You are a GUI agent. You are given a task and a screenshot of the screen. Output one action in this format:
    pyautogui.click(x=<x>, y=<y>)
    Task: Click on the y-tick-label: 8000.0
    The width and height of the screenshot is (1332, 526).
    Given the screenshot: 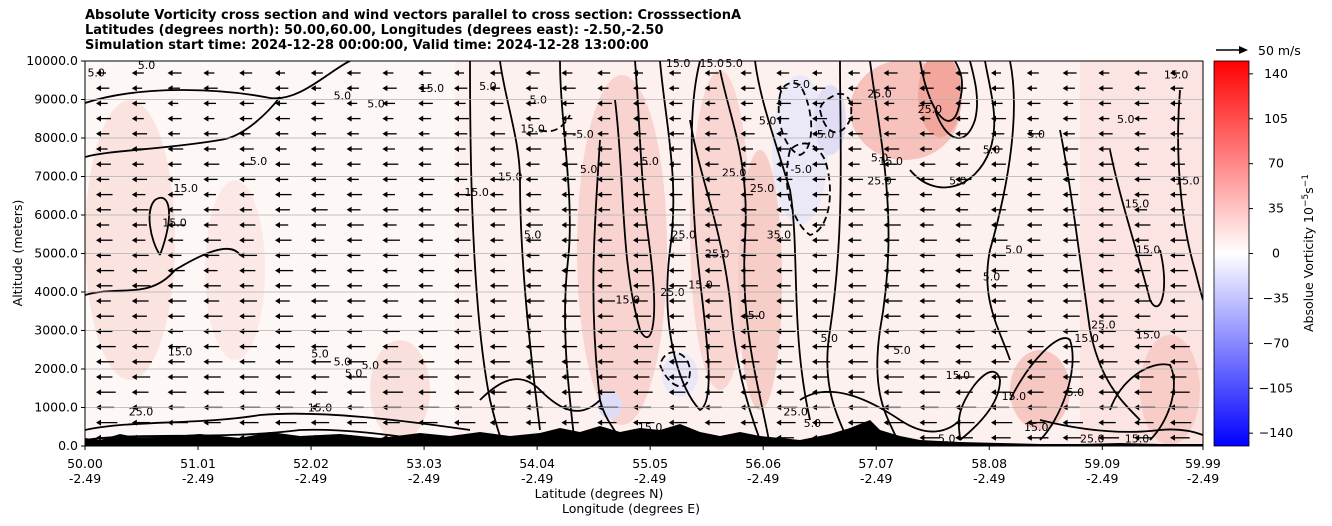 What is the action you would take?
    pyautogui.click(x=56, y=137)
    